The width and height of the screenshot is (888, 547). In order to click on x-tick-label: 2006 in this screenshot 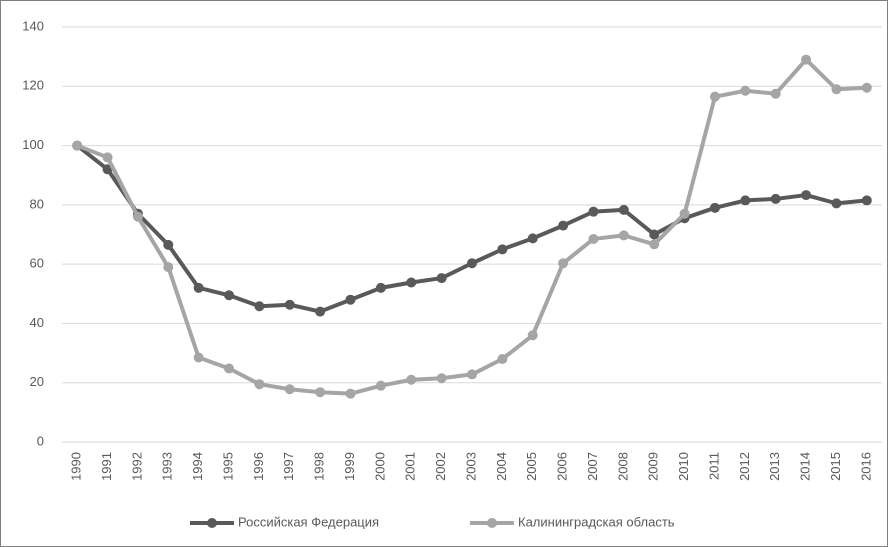, I will do `click(562, 466)`.